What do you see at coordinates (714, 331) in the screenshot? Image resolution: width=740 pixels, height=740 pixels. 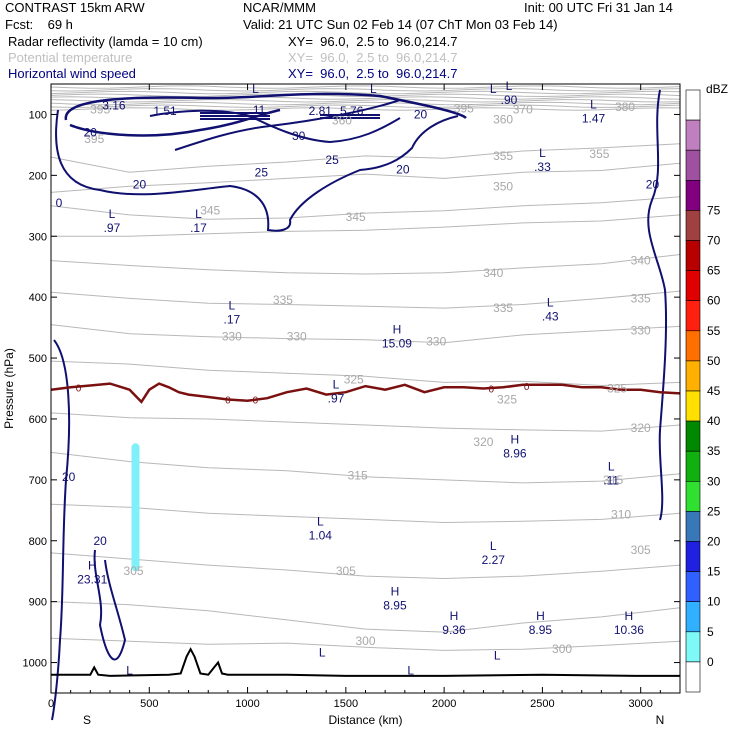 I see `colorbar-tick-label: 55` at bounding box center [714, 331].